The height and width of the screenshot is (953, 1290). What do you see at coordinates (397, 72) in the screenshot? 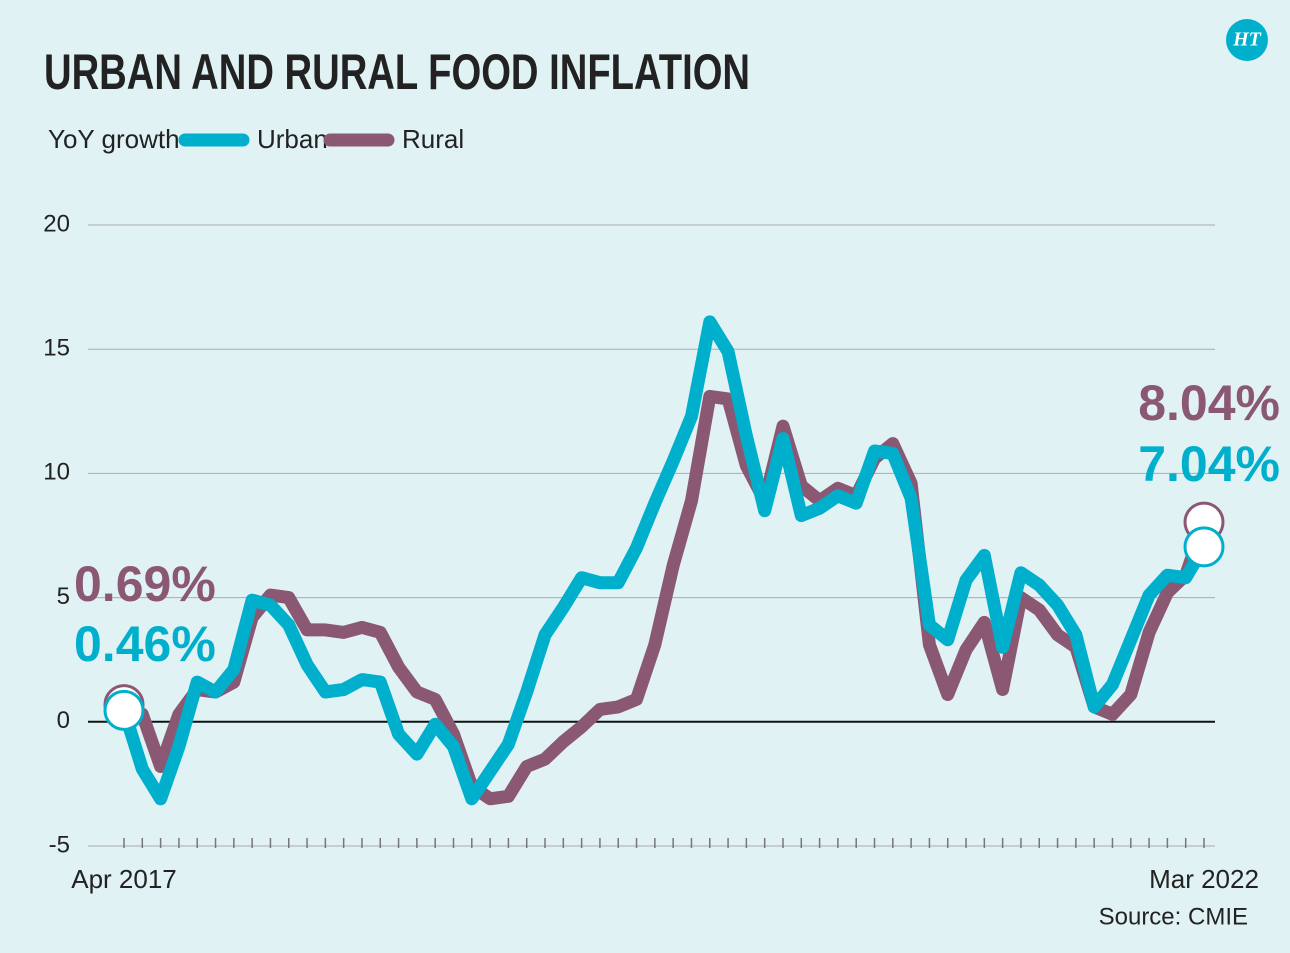
I see `chart-title: URBAN AND RURAL FOOD INFLATION` at bounding box center [397, 72].